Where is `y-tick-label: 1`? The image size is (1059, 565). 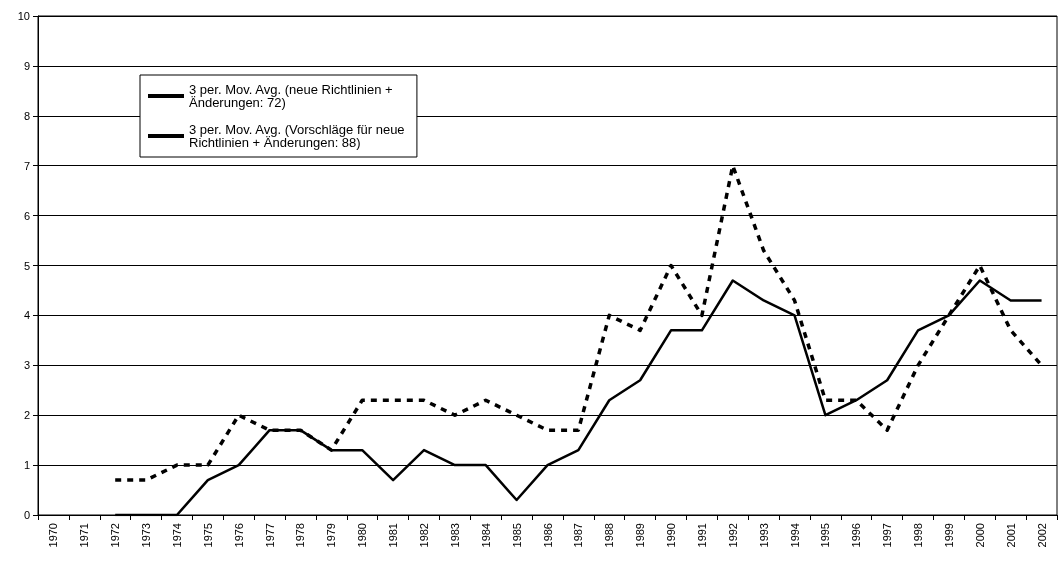 y-tick-label: 1 is located at coordinates (26, 465).